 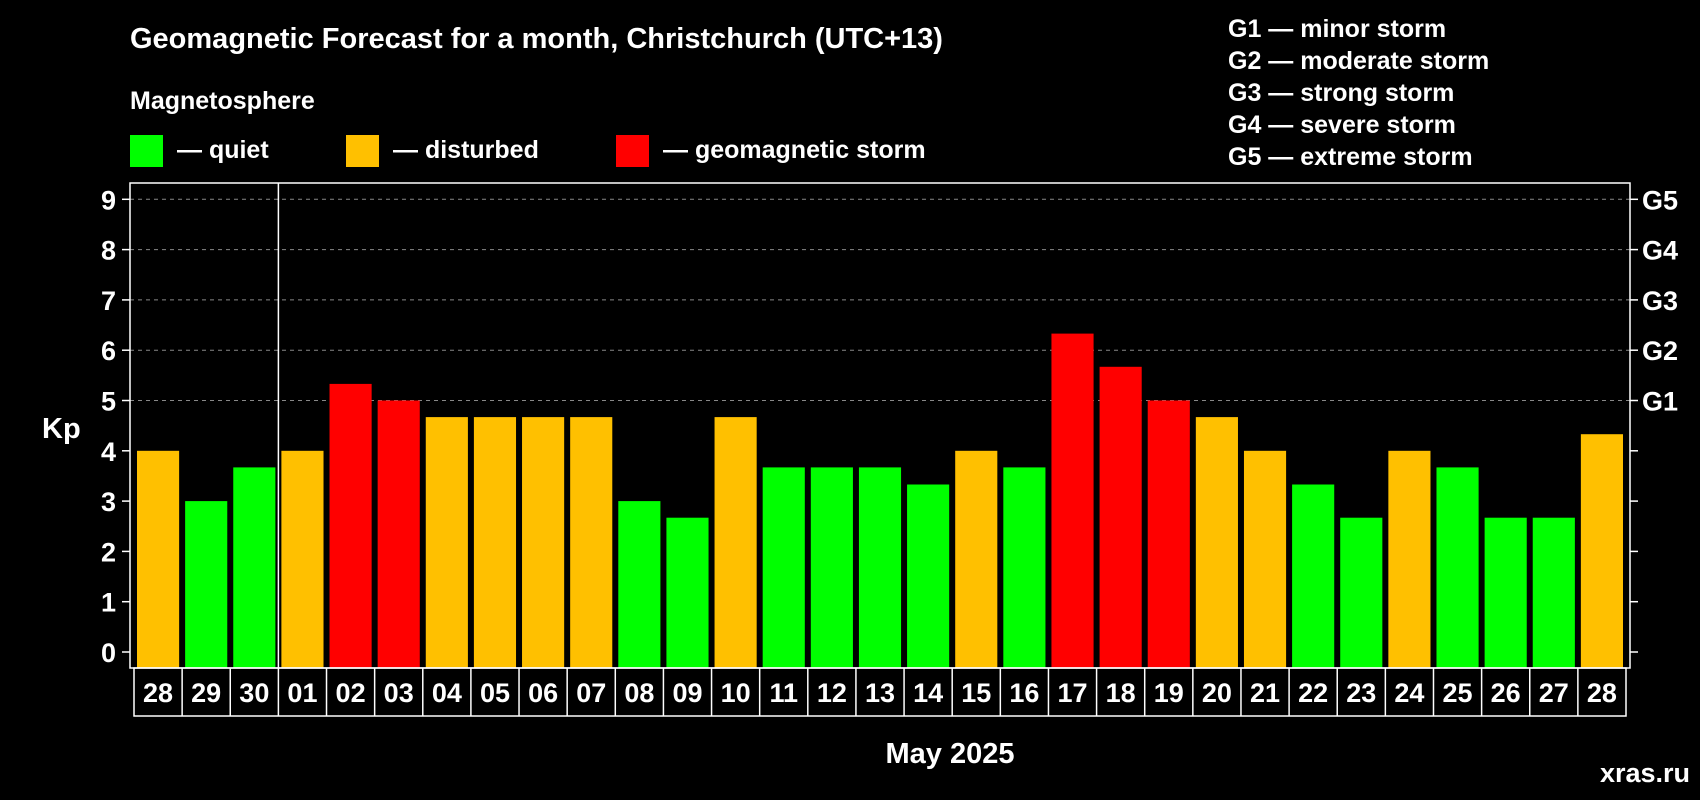 I want to click on g-scale-g4: G4 — severe storm, so click(x=1342, y=125).